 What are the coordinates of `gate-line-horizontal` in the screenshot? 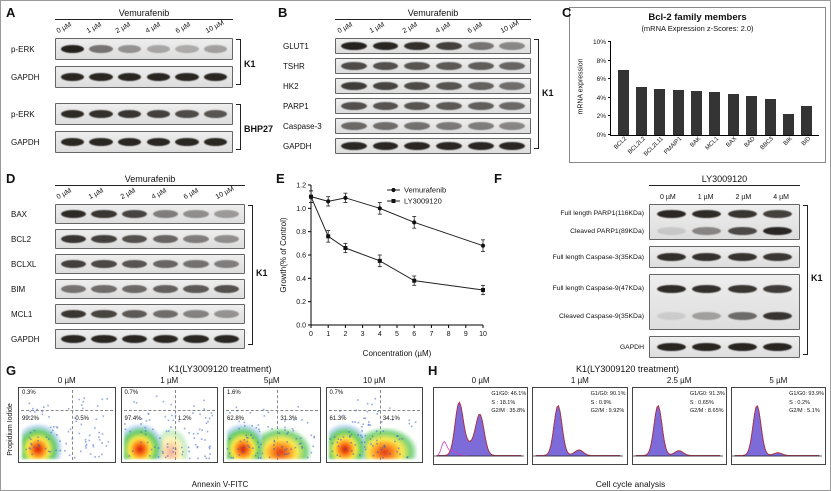 It's located at (272, 411).